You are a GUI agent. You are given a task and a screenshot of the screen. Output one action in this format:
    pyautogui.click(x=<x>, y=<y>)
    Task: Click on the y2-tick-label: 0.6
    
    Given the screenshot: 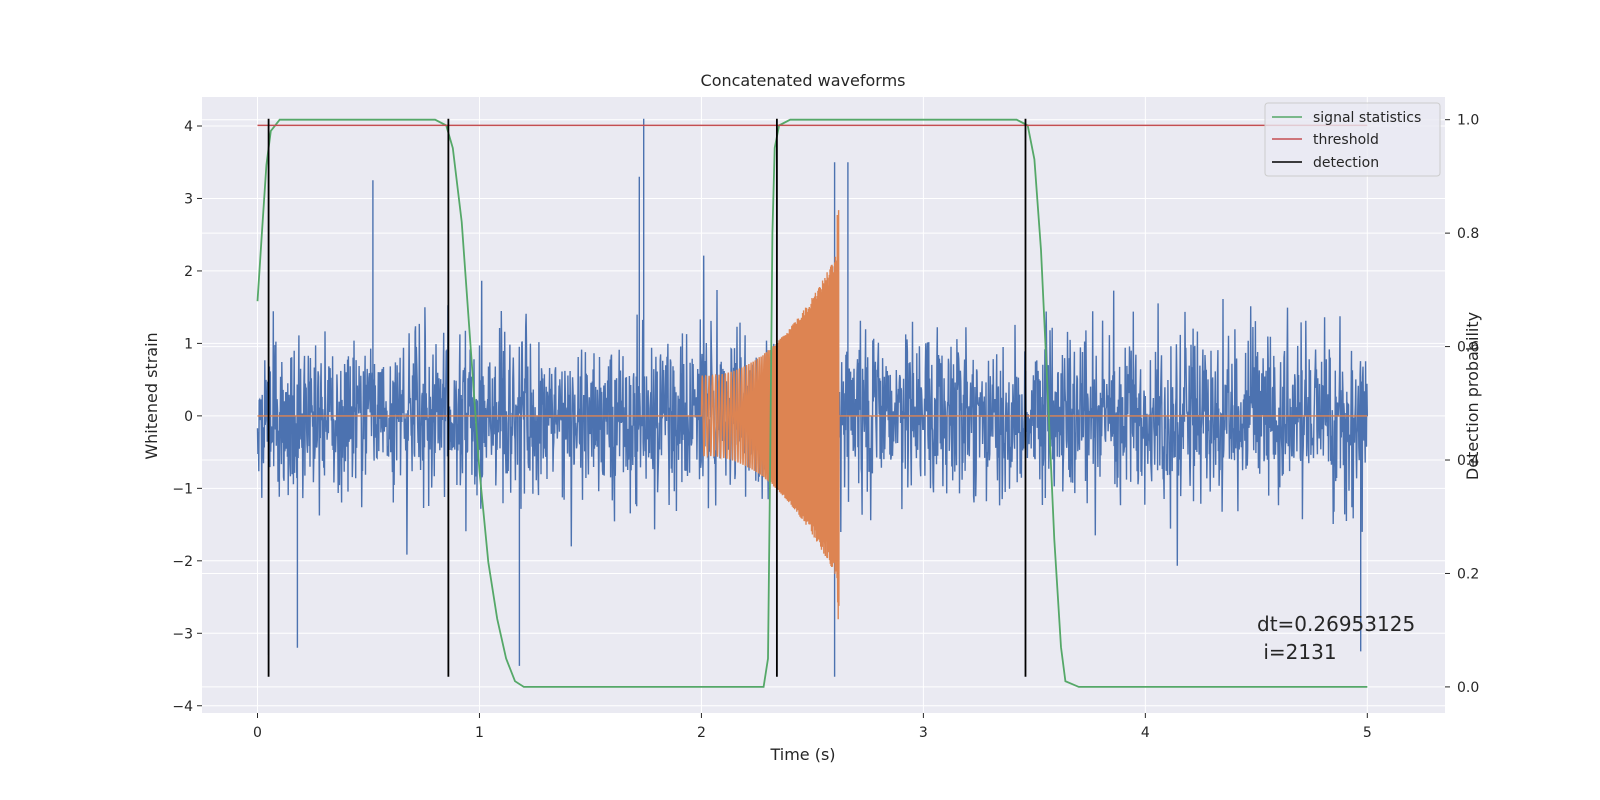 What is the action you would take?
    pyautogui.click(x=1468, y=348)
    